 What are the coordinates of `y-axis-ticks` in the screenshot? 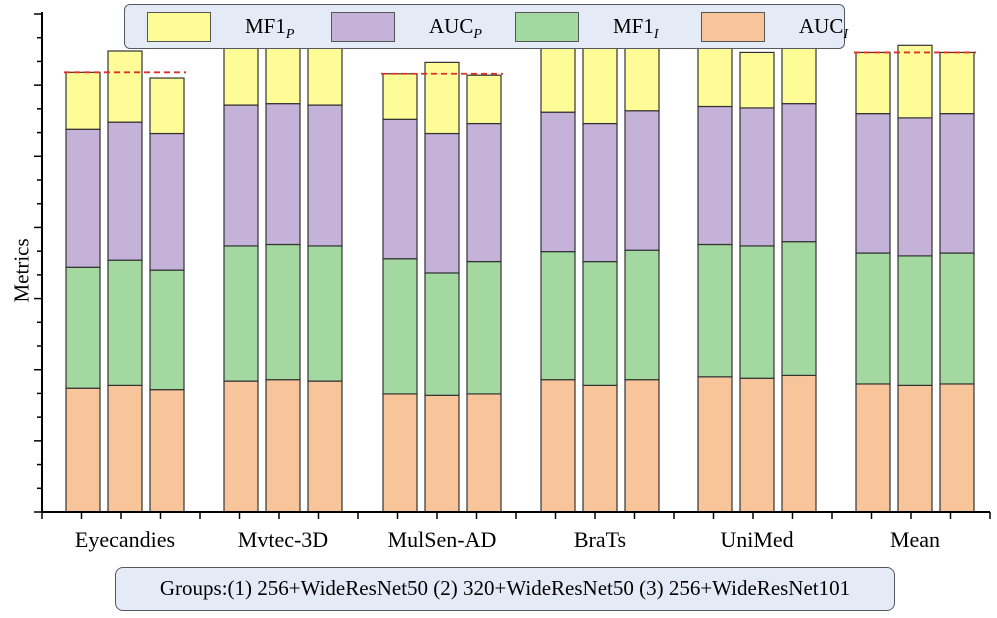 It's located at (38, 263).